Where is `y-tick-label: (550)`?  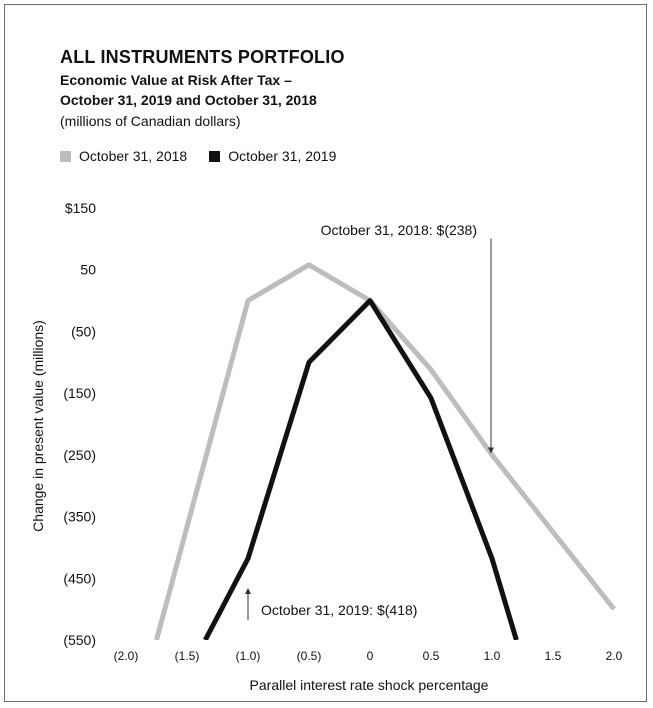 y-tick-label: (550) is located at coordinates (79, 640).